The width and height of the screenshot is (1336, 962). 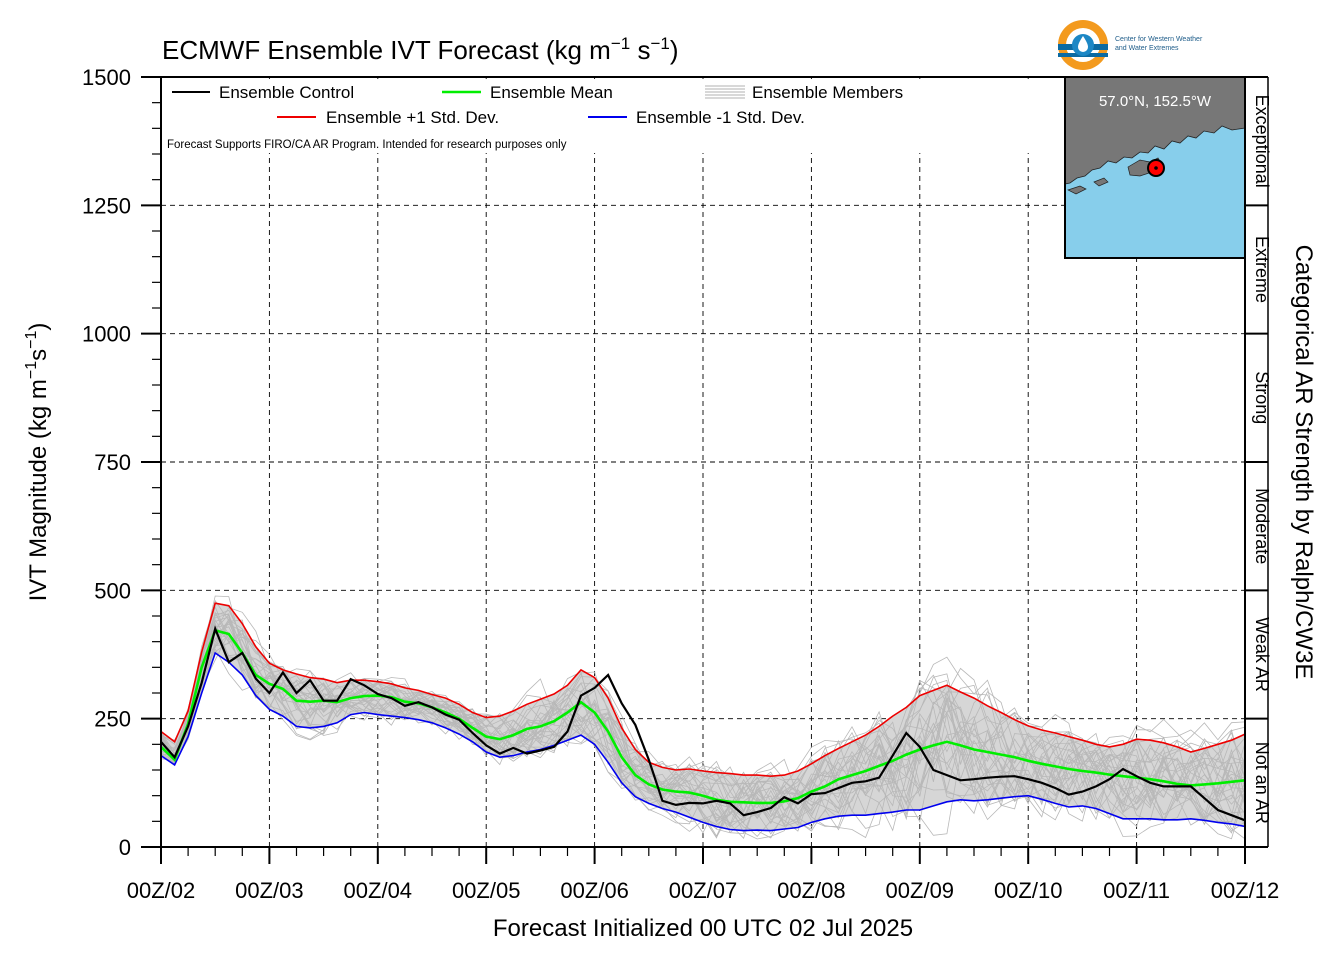 I want to click on legend-label-minus-std: Ensemble -1 Std. Dev., so click(x=720, y=117).